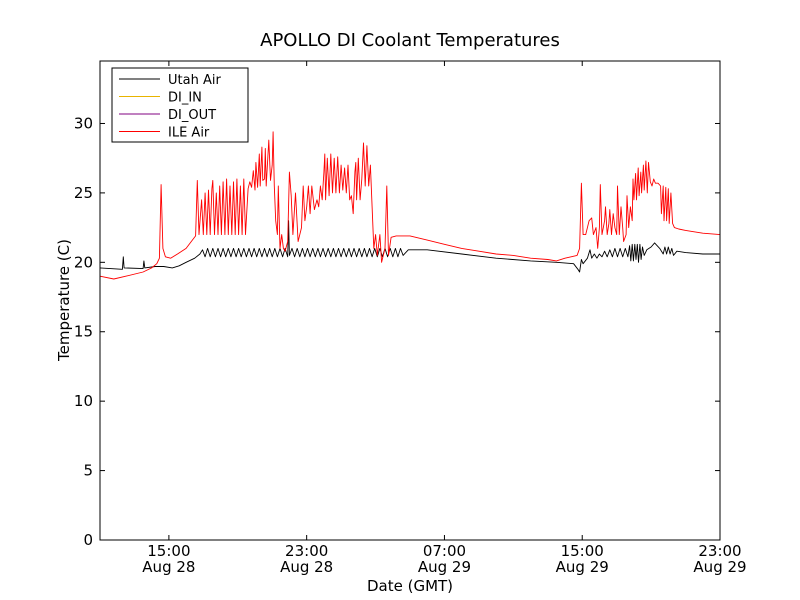  What do you see at coordinates (83, 332) in the screenshot?
I see `y-tick-label: 15` at bounding box center [83, 332].